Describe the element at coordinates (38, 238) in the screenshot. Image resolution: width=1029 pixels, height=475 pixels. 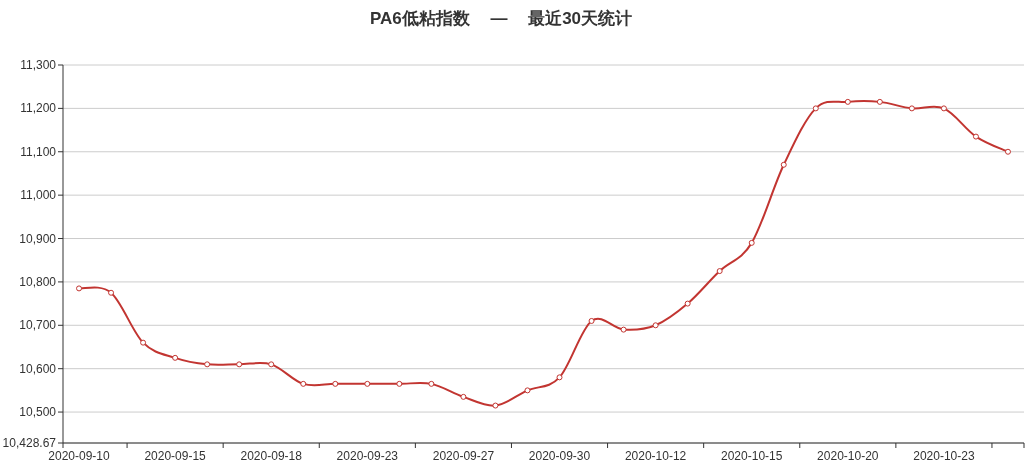
I see `y-tick-label: 10,900` at that location.